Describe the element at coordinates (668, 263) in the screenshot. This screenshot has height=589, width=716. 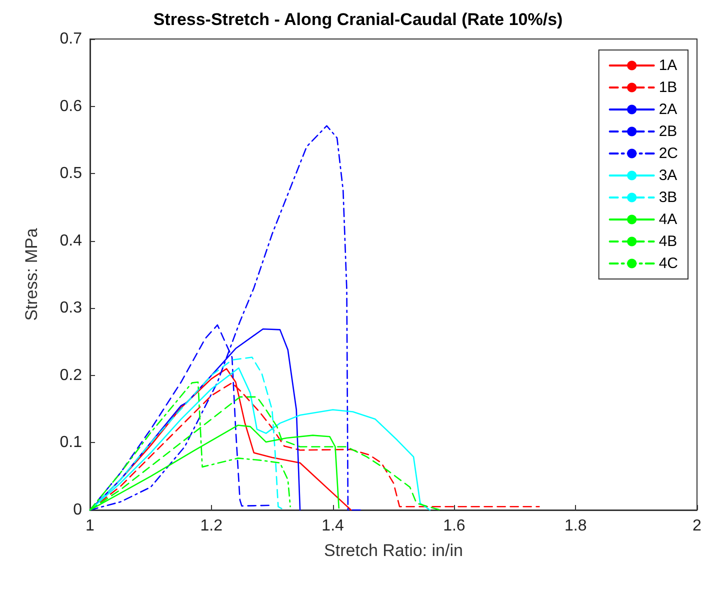
I see `legend-label: 4C` at that location.